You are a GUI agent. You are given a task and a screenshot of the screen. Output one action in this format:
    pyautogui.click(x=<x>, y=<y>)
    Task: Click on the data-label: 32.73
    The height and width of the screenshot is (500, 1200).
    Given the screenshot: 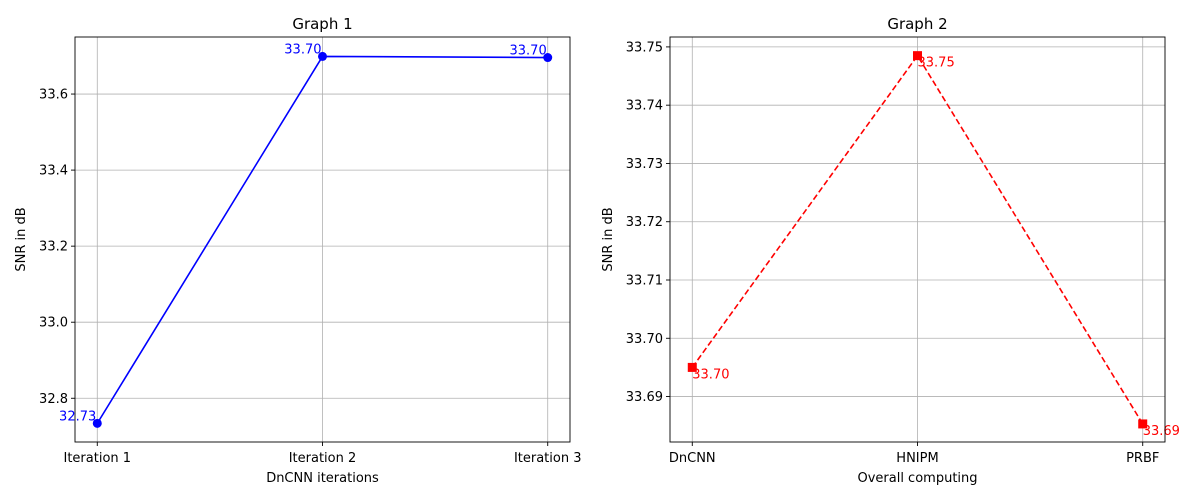 What is the action you would take?
    pyautogui.click(x=77, y=416)
    